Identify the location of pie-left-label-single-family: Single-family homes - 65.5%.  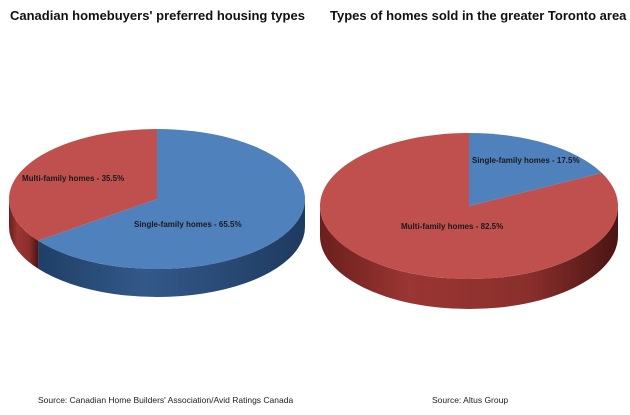
(188, 224).